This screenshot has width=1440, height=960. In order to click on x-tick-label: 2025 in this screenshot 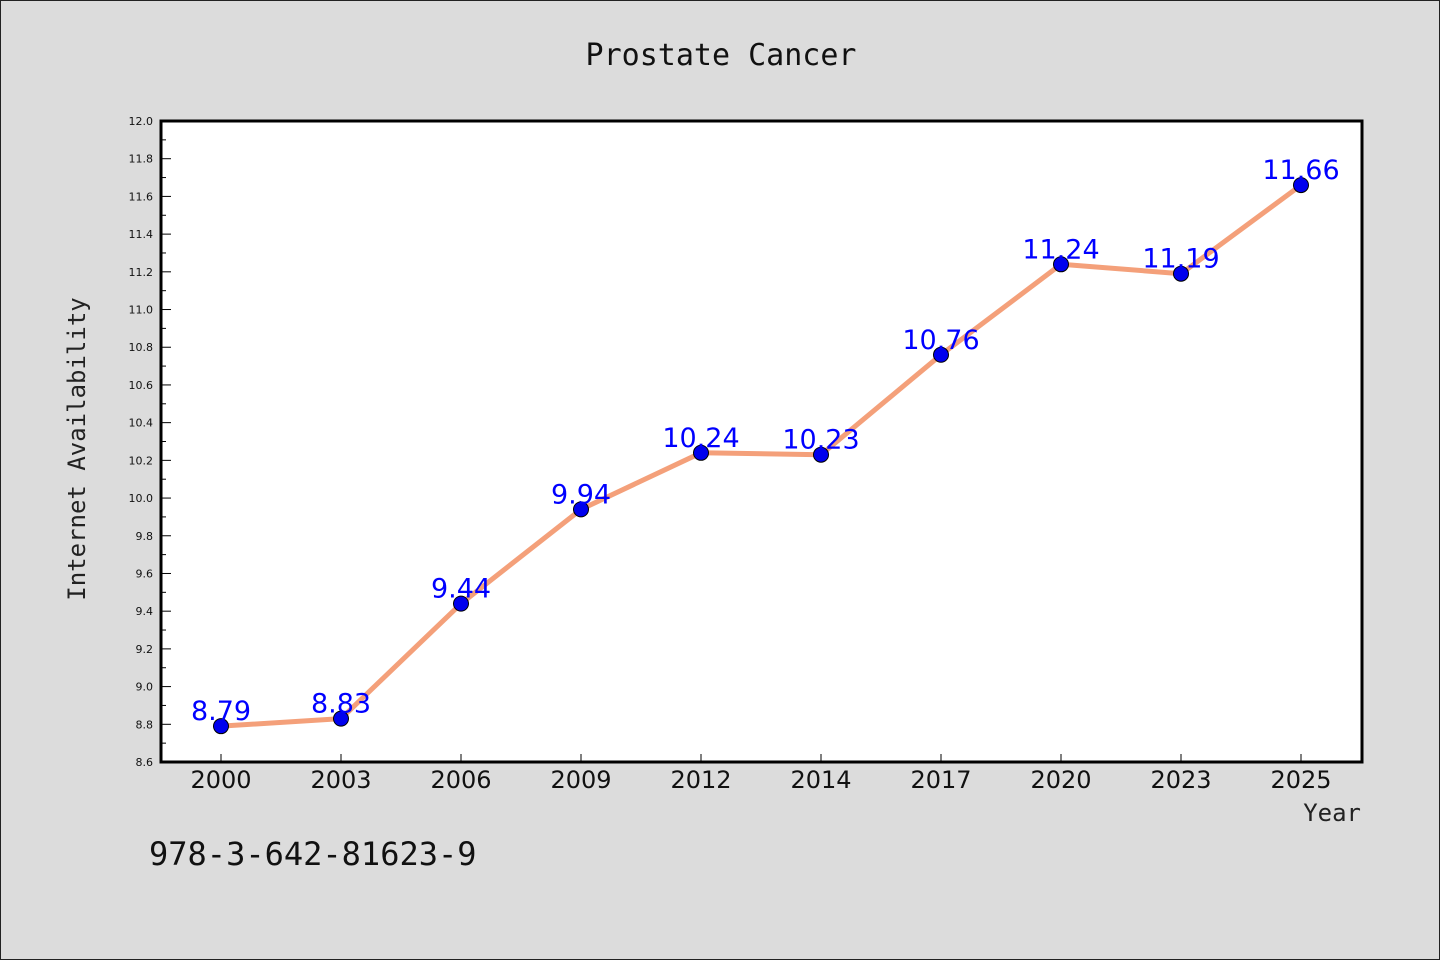, I will do `click(1300, 780)`.